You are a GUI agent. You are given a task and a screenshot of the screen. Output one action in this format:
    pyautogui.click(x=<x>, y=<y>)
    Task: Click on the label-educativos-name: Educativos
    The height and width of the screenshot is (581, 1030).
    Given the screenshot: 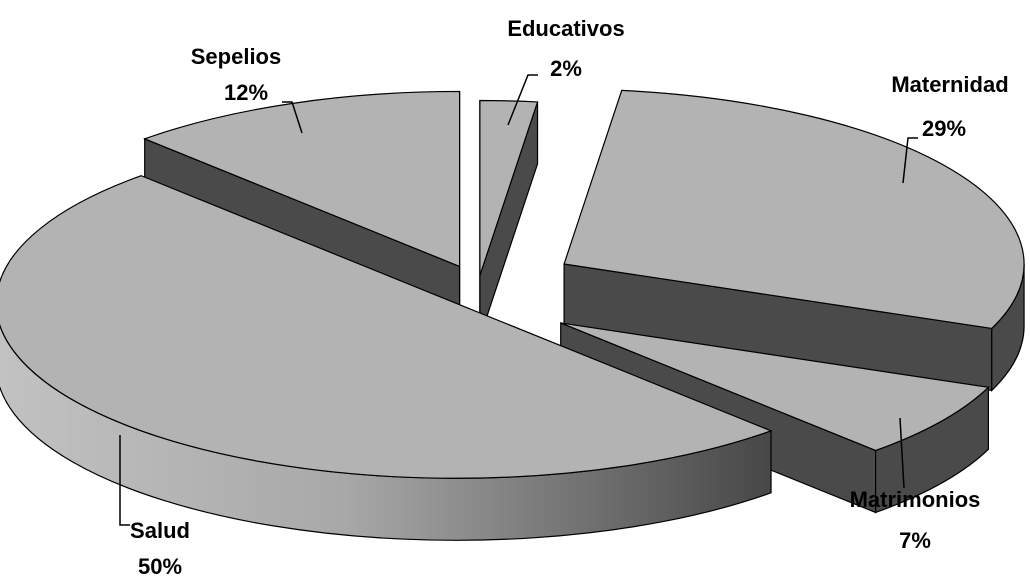 What is the action you would take?
    pyautogui.click(x=565, y=28)
    